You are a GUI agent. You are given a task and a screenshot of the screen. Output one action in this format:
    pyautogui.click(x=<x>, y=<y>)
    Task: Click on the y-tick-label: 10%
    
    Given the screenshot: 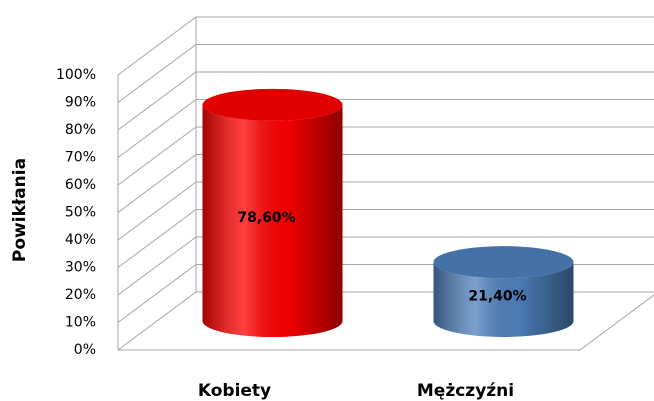 What is the action you would take?
    pyautogui.click(x=80, y=323)
    